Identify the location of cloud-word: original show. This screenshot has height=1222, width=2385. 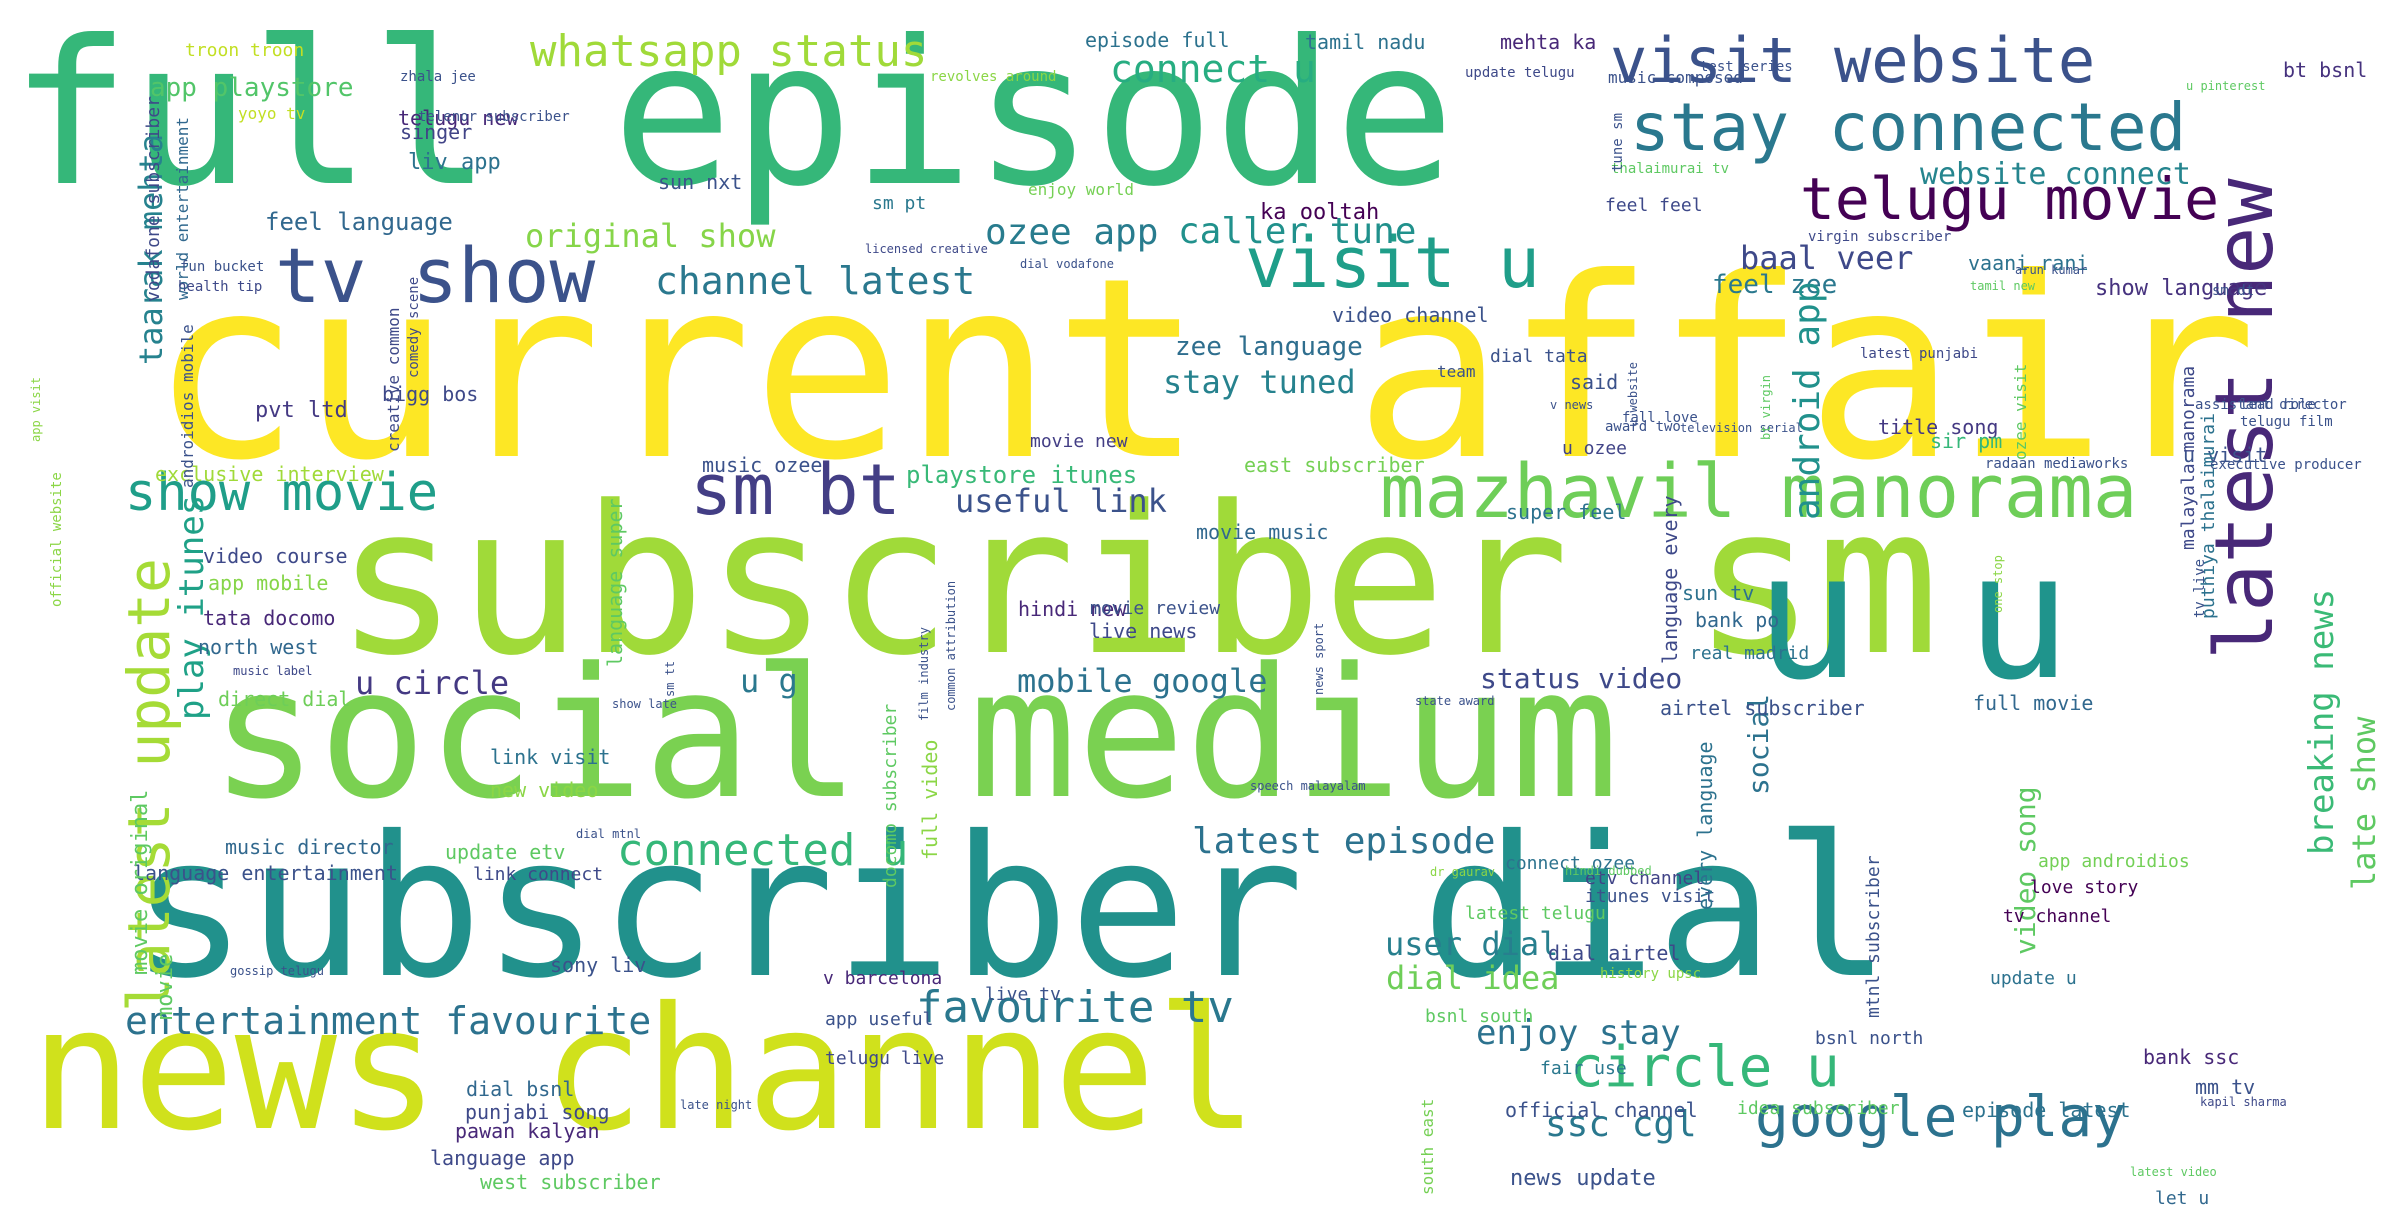
(650, 236).